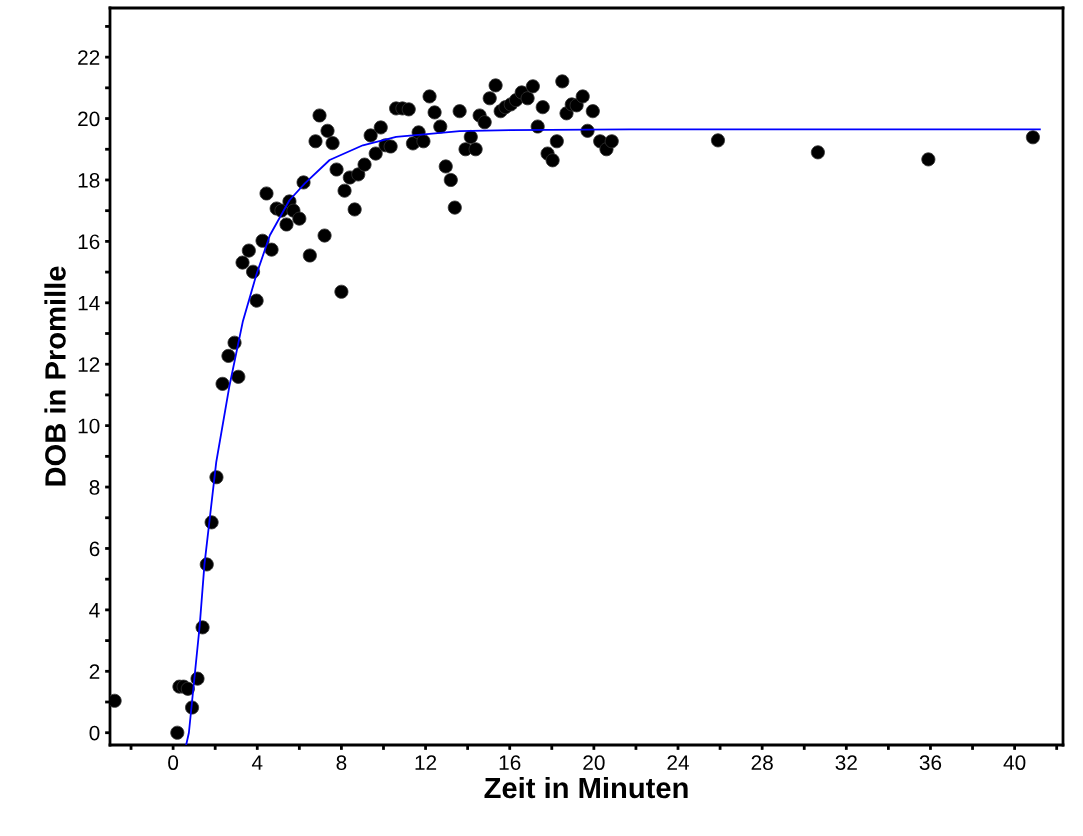 This screenshot has width=1083, height=836. I want to click on y-tick-label: 12, so click(89, 364).